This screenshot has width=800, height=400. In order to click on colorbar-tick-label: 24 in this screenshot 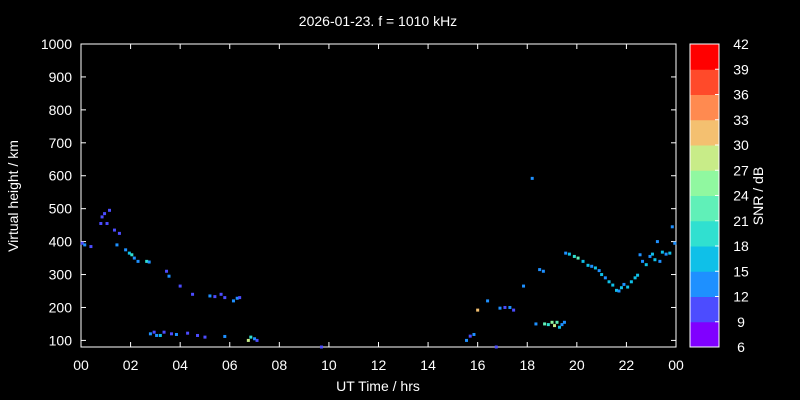, I will do `click(741, 196)`.